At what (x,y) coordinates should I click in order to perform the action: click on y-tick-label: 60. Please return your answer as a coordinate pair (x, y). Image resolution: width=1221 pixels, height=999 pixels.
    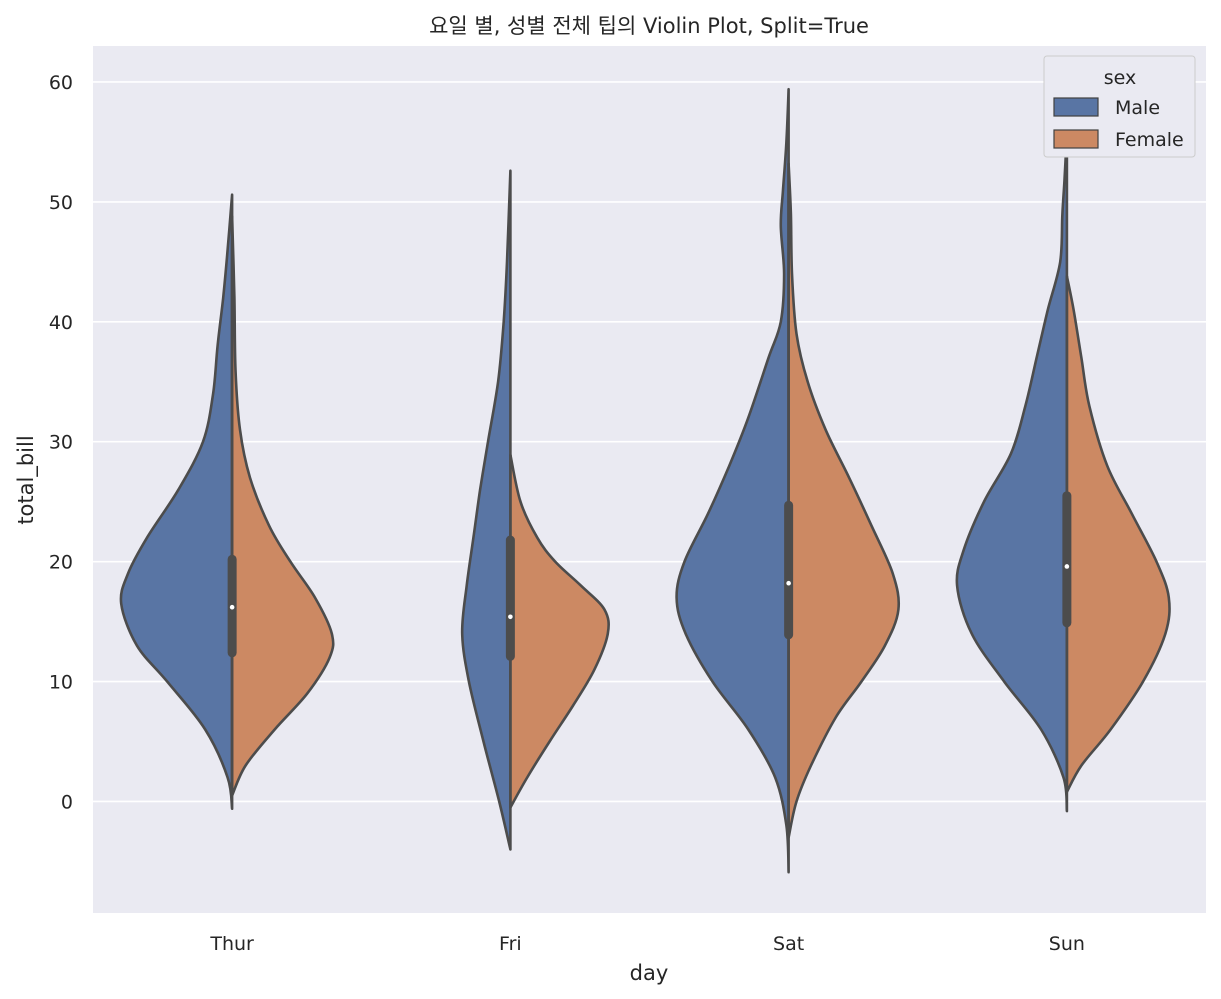
    Looking at the image, I should click on (61, 83).